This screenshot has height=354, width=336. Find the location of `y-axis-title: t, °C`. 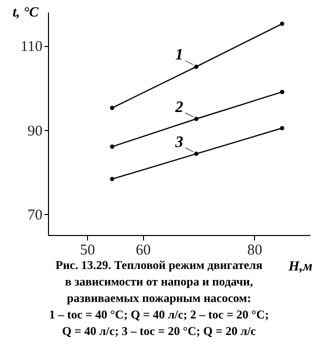

y-axis-title: t, °C is located at coordinates (26, 13).